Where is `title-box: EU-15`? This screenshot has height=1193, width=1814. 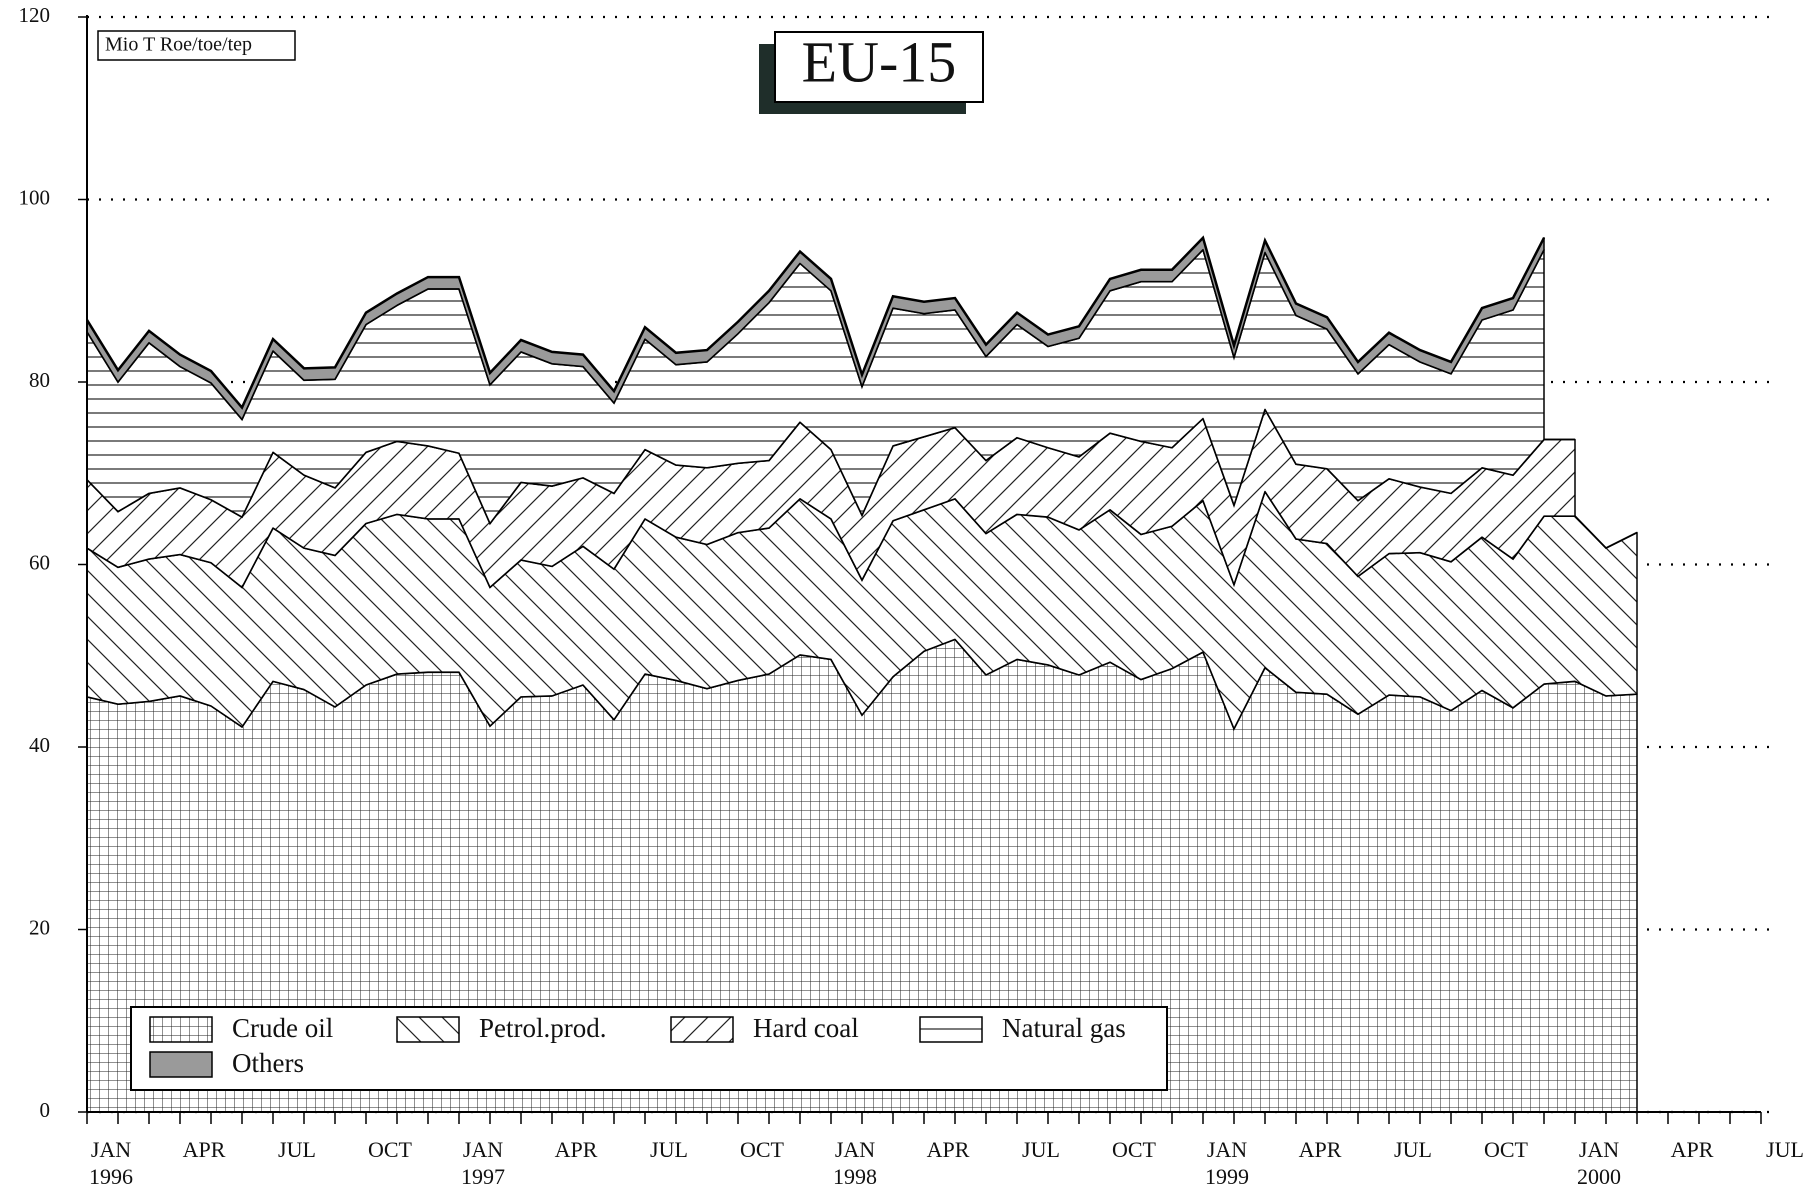
title-box: EU-15 is located at coordinates (871, 71).